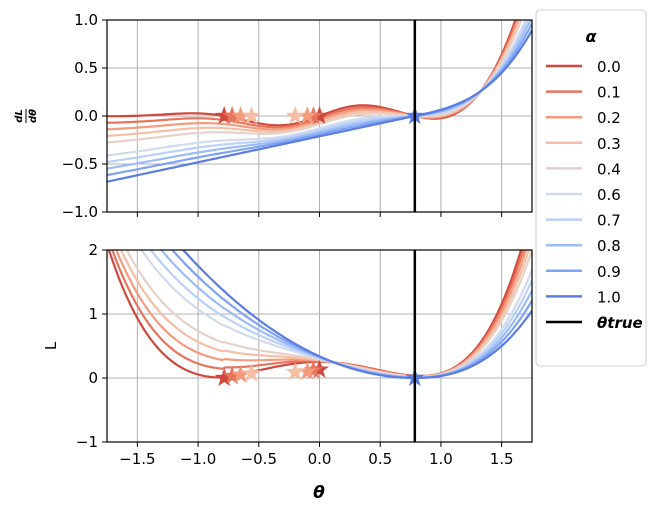  I want to click on legend-entry: 1.0, so click(583, 297).